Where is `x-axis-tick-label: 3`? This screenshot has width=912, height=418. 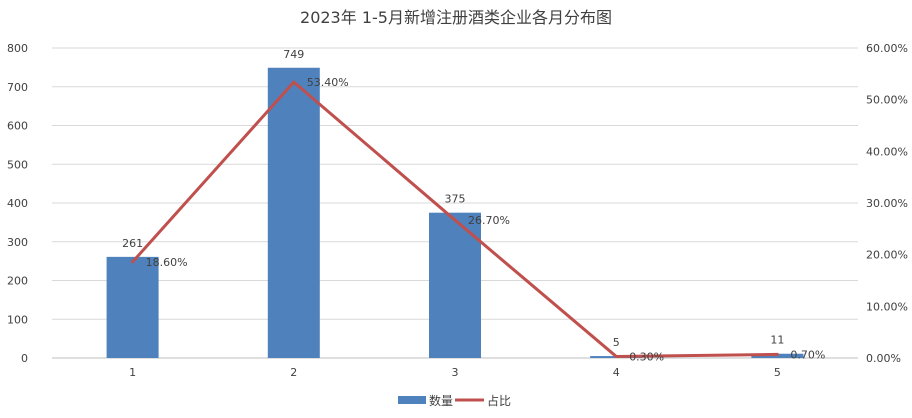 x-axis-tick-label: 3 is located at coordinates (455, 372).